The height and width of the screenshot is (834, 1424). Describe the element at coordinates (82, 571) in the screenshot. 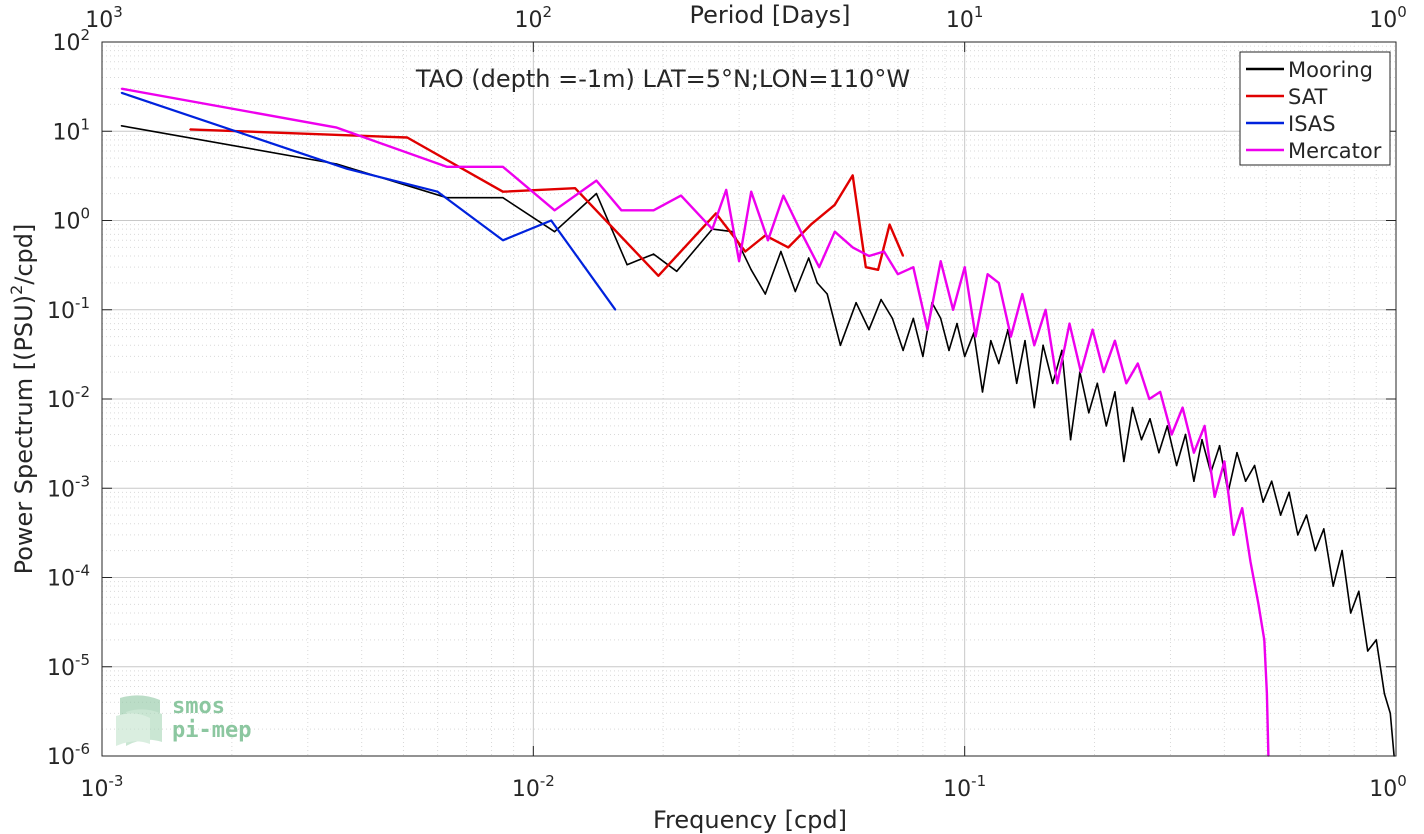

I see `y-tick-label-exponent: -4` at that location.